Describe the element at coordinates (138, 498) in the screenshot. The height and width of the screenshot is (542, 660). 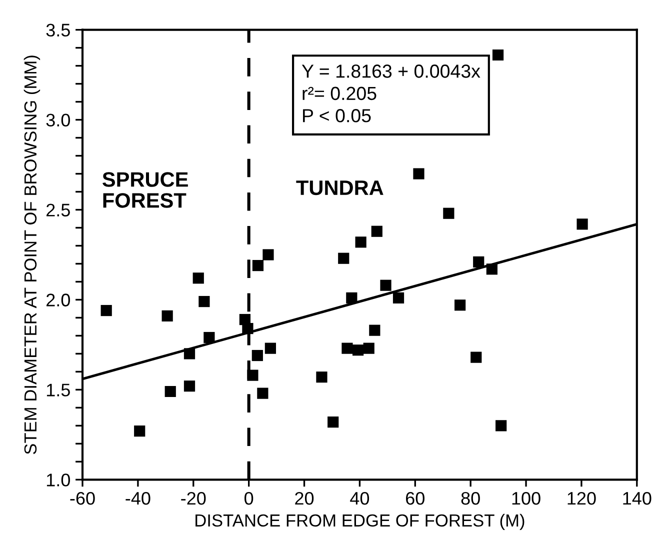
I see `x-tick-label: -40` at that location.